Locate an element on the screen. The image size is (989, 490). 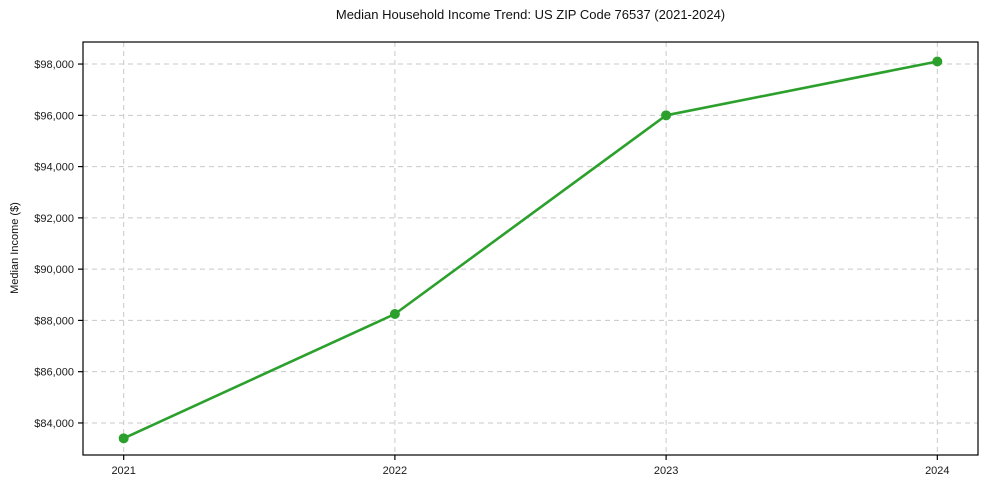
y-tick-label: $84,000 is located at coordinates (54, 424).